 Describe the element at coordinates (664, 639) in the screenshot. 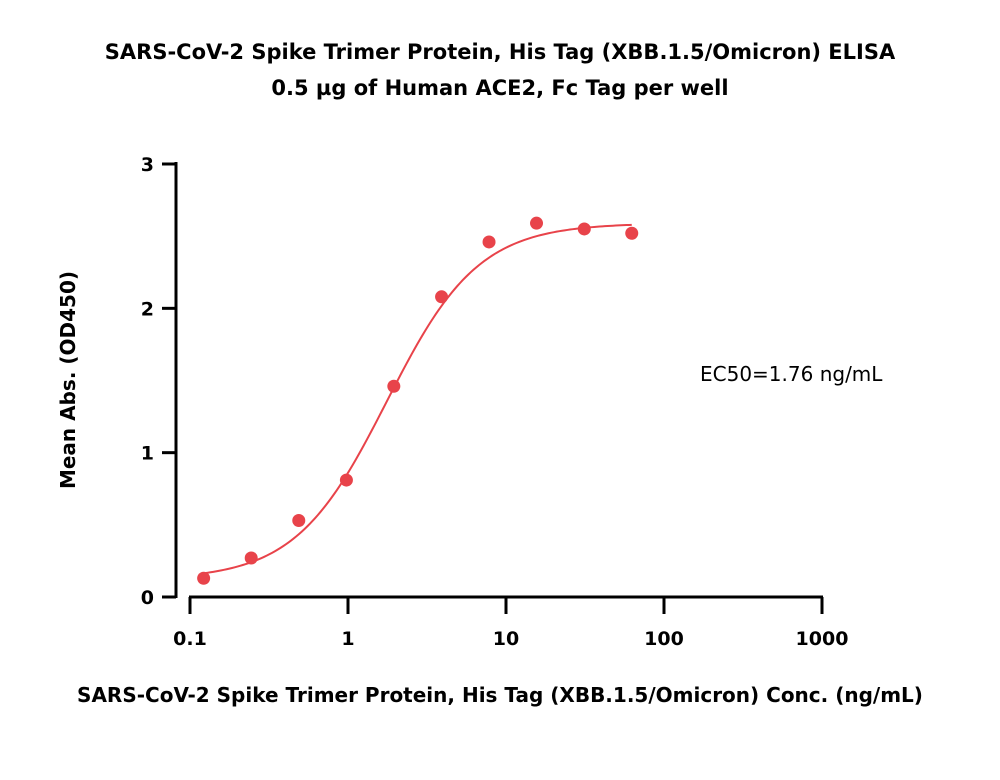

I see `x-tick-label: 100` at that location.